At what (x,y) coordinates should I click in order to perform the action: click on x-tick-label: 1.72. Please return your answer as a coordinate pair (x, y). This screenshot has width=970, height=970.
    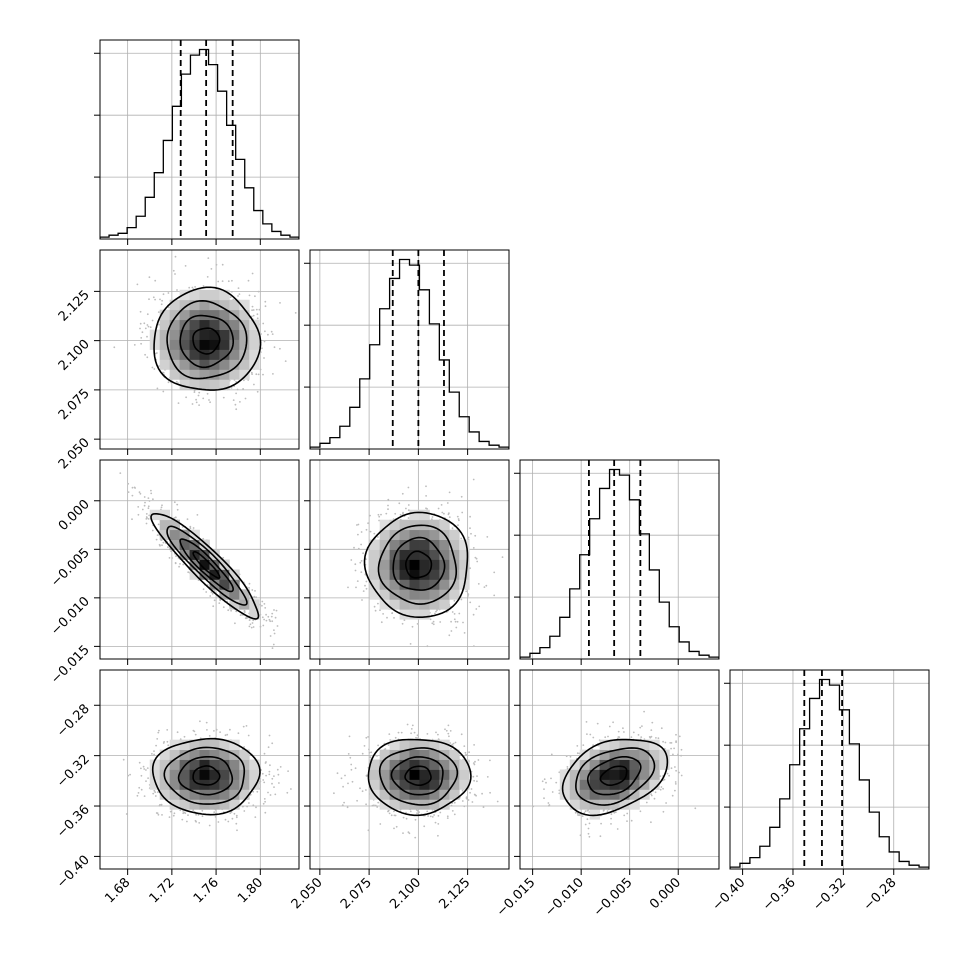
    Looking at the image, I should click on (162, 890).